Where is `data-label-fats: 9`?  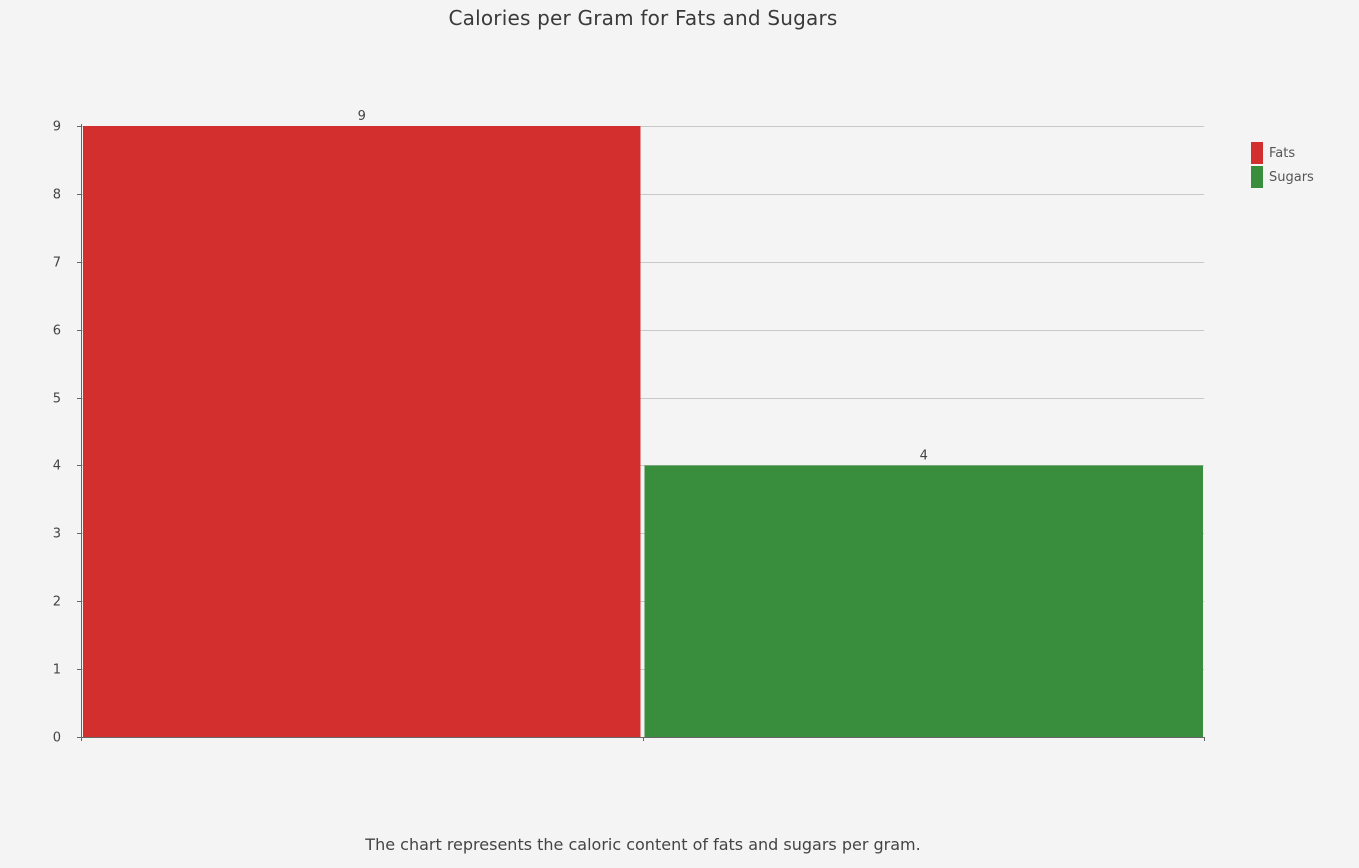
data-label-fats: 9 is located at coordinates (362, 116).